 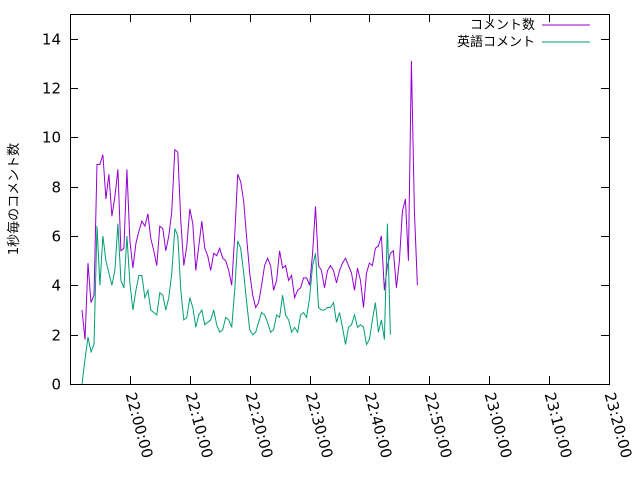 I want to click on y-tick-label: 0, so click(x=56, y=385).